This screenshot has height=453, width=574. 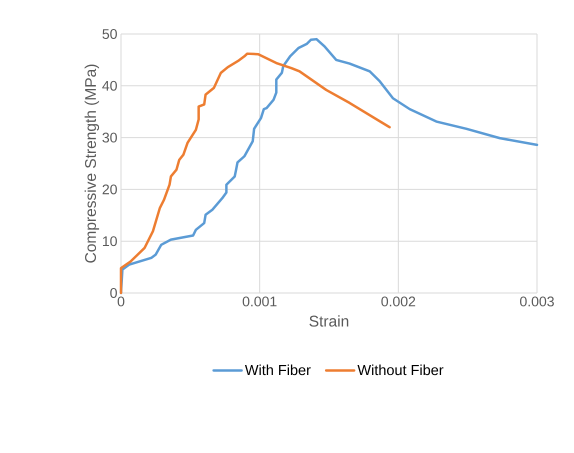 What do you see at coordinates (400, 370) in the screenshot?
I see `legend-label: Without Fiber` at bounding box center [400, 370].